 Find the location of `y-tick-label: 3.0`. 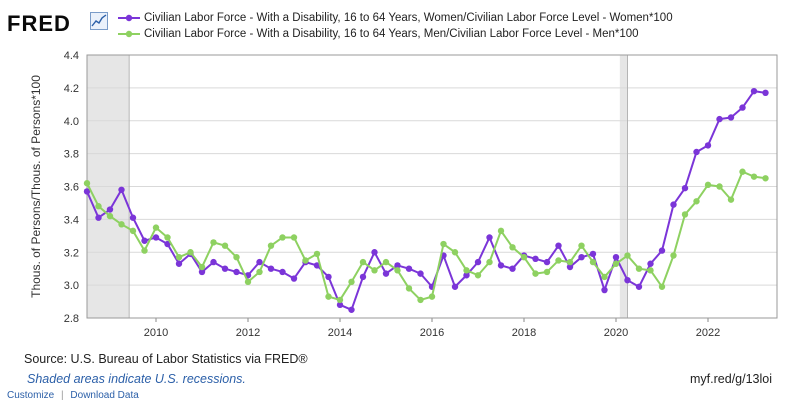

y-tick-label: 3.0 is located at coordinates (71, 286).